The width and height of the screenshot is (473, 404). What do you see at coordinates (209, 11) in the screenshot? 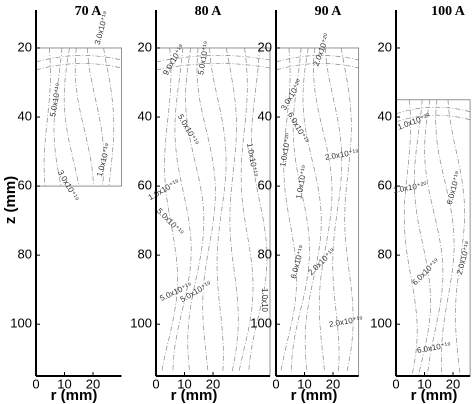
I see `panel-title: 80 A` at bounding box center [209, 11].